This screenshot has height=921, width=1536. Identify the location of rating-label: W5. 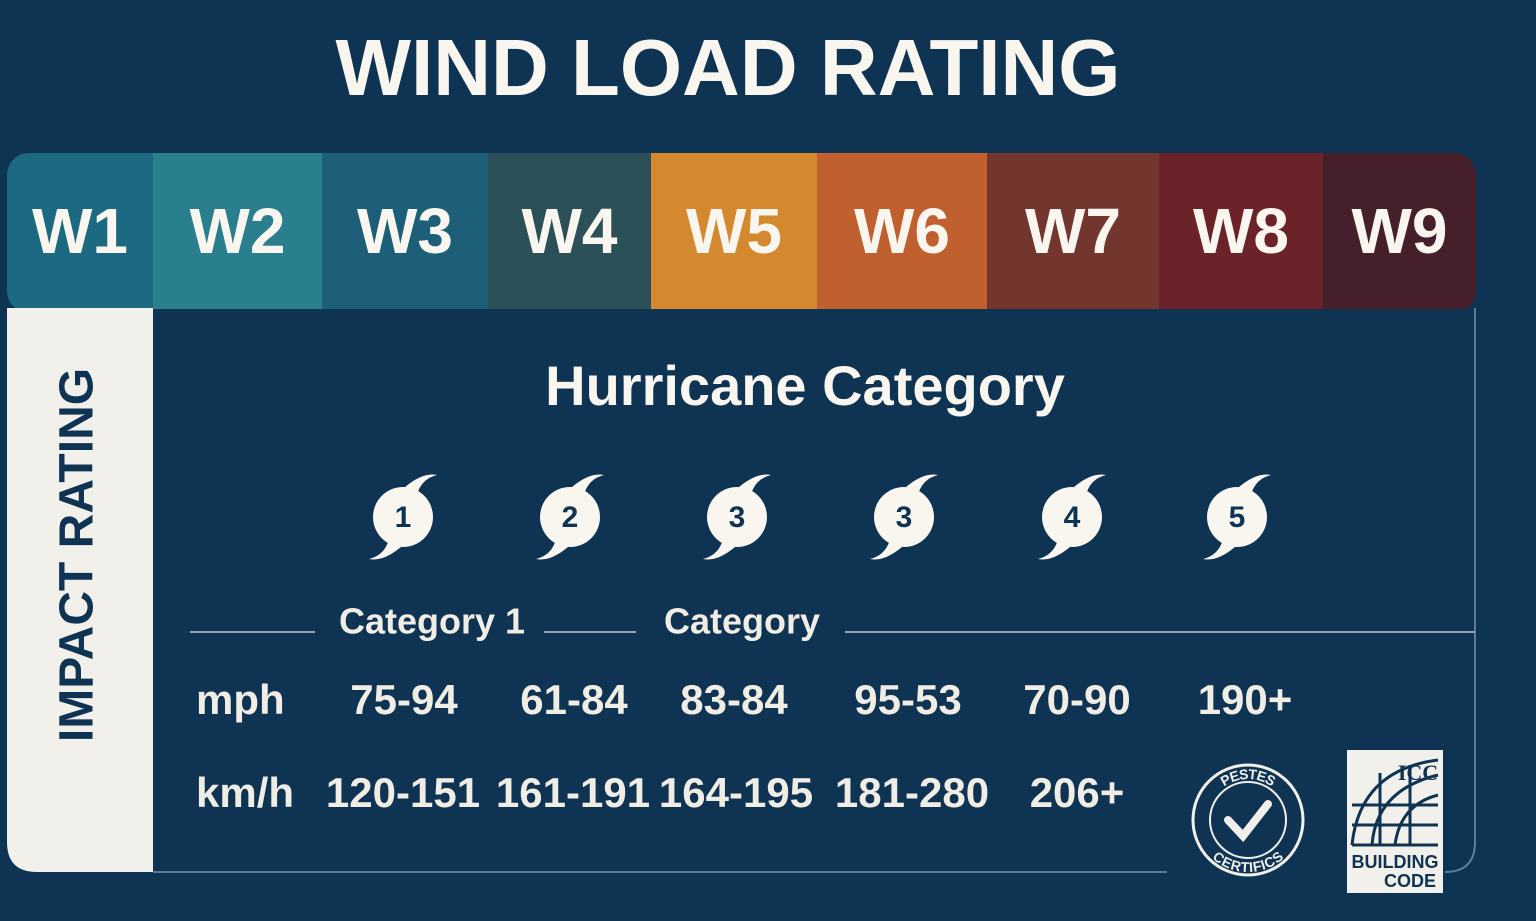
(734, 231).